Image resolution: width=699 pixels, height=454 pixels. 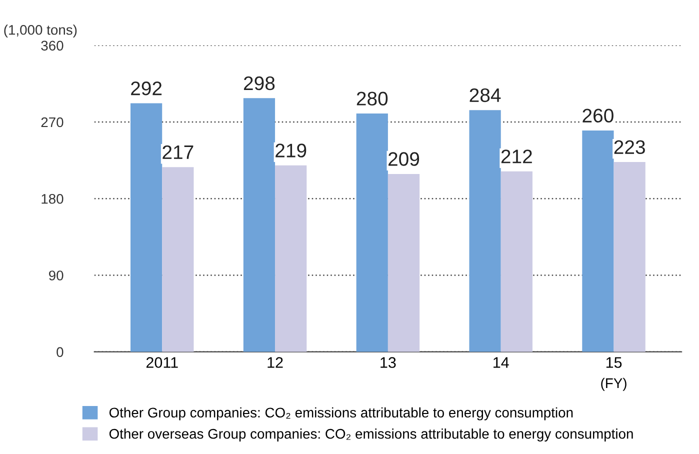 I want to click on legend-label: Other Group companies: CO₂ emissions attributable to energy consumption, so click(x=341, y=413).